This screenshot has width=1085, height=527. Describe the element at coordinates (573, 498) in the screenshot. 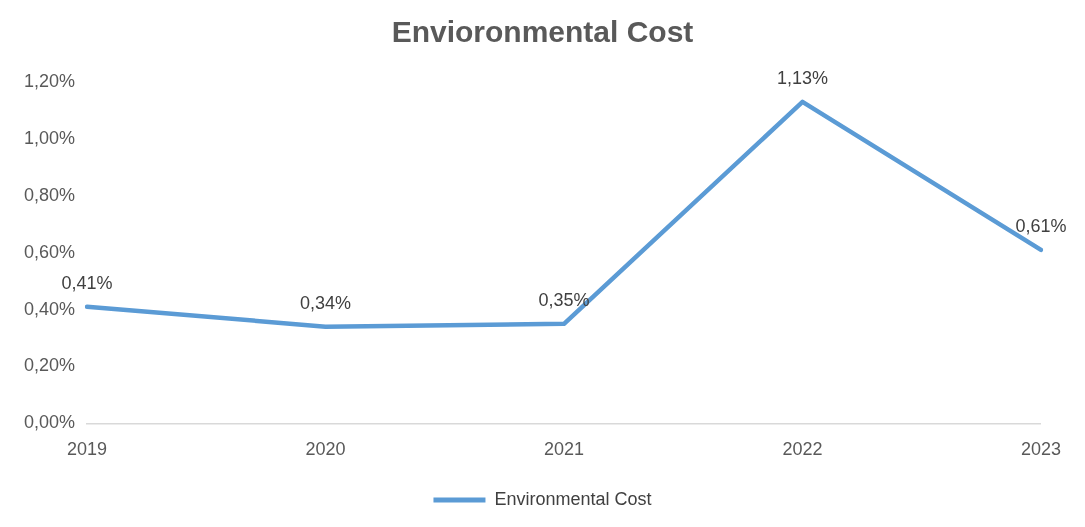

I see `legend-label: Environmental Cost` at that location.